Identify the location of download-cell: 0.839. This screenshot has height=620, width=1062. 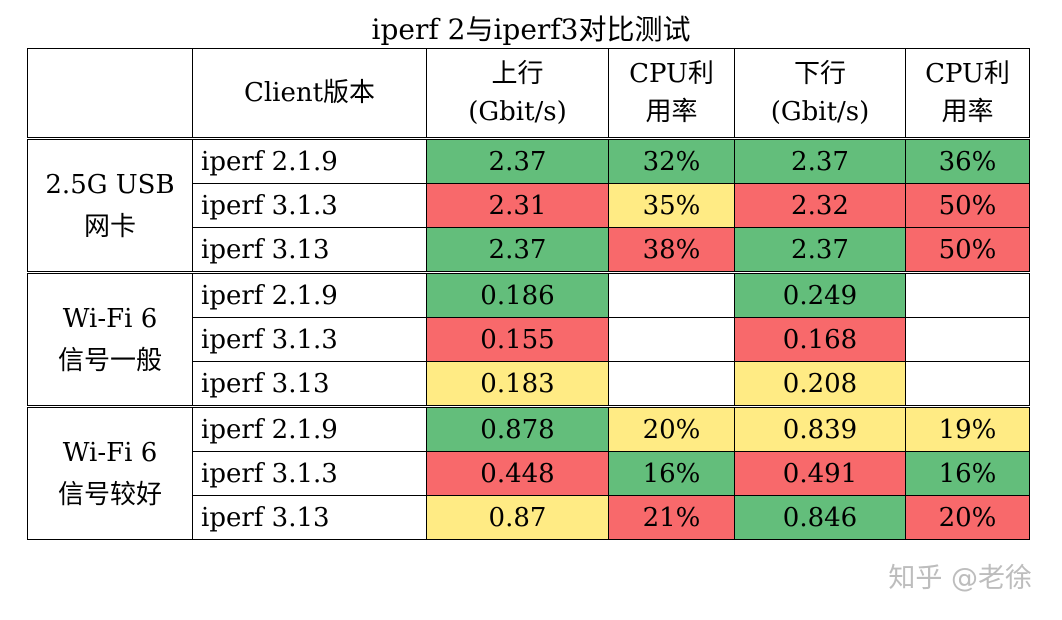
(820, 428).